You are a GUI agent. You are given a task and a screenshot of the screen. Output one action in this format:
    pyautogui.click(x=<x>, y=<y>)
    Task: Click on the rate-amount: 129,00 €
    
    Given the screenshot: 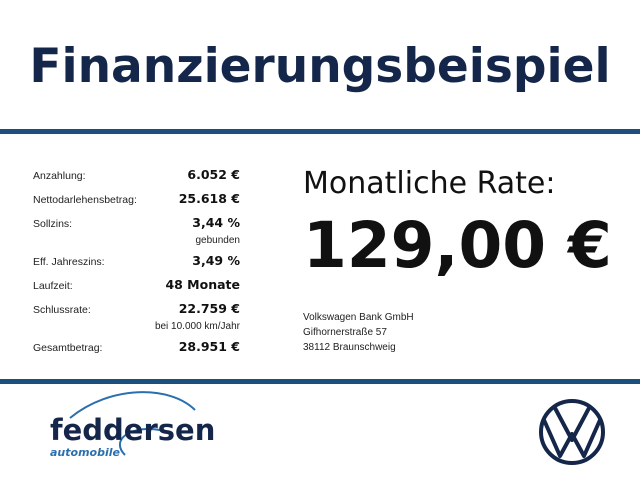 What is the action you would take?
    pyautogui.click(x=457, y=245)
    